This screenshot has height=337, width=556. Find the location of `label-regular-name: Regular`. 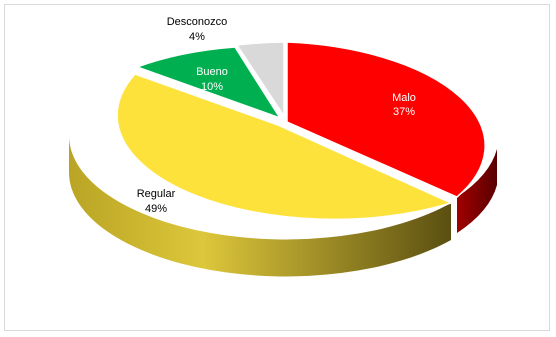

label-regular-name: Regular is located at coordinates (156, 194).